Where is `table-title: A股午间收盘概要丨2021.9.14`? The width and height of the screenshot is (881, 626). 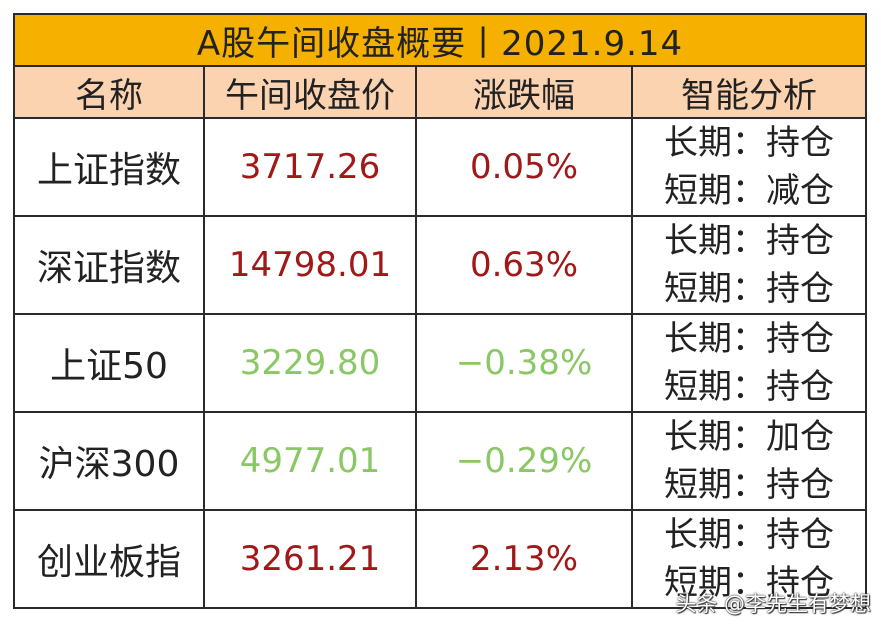
table-title: A股午间收盘概要丨2021.9.14 is located at coordinates (440, 40).